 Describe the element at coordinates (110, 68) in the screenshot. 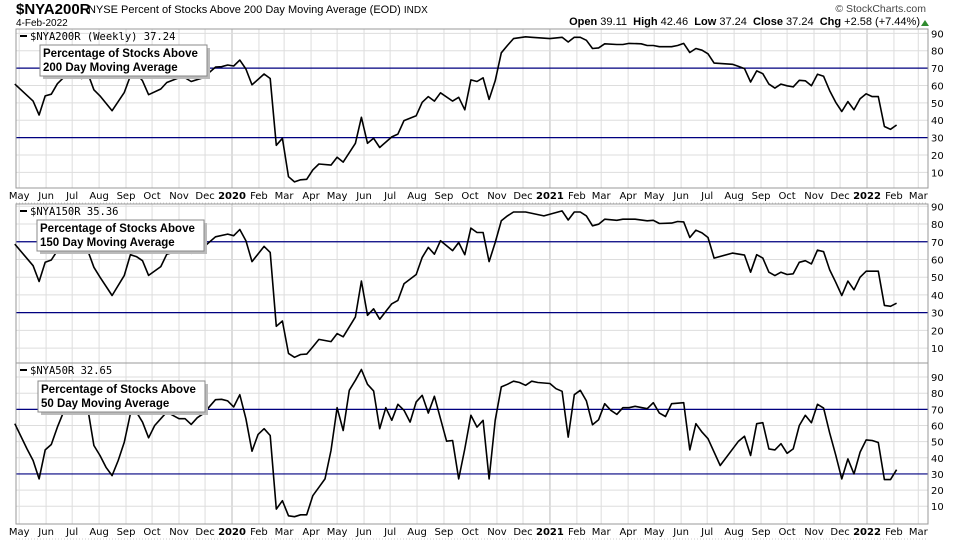

I see `annotation-line: 200 Day Moving Average` at that location.